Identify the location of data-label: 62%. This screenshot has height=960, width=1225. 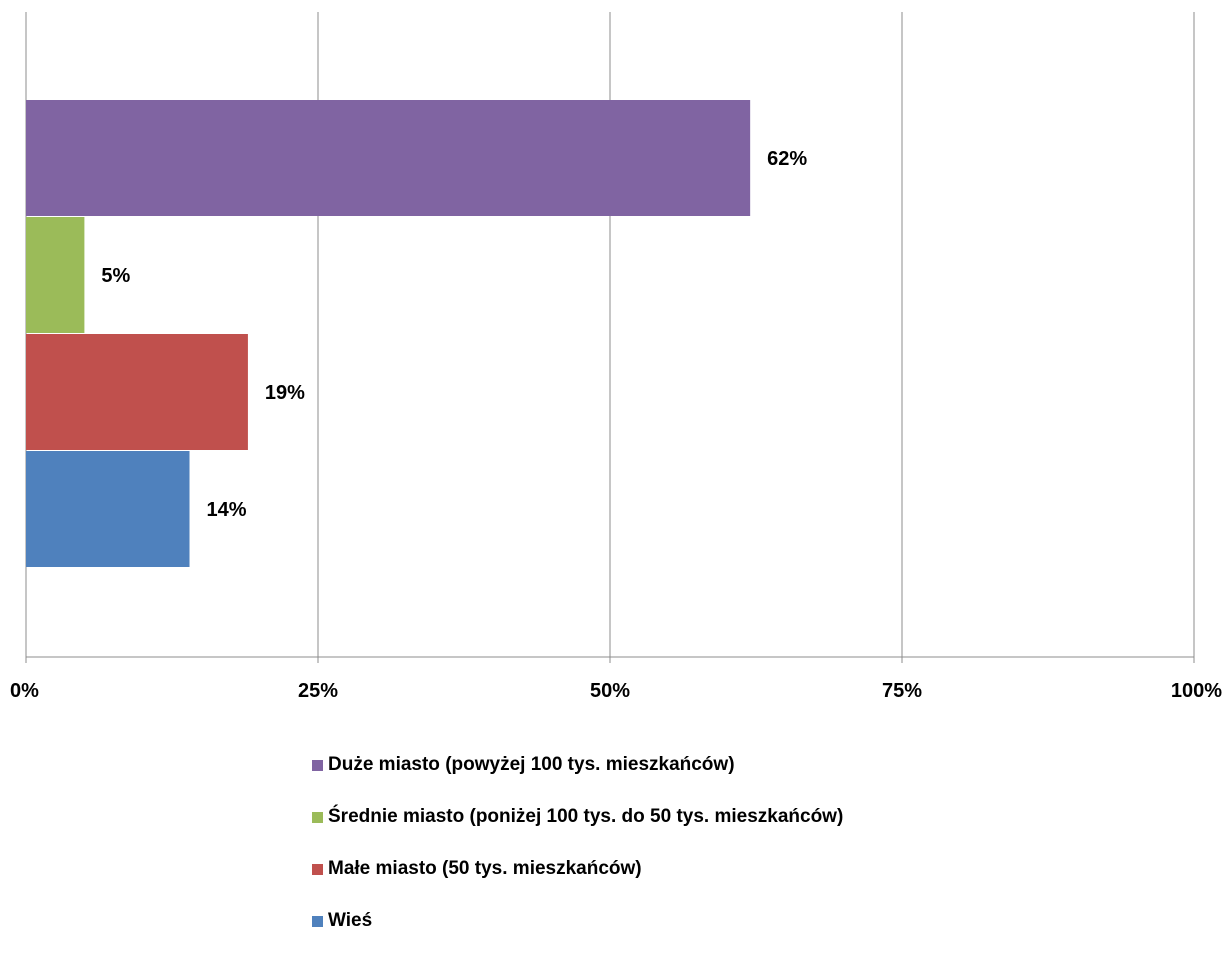
(787, 159).